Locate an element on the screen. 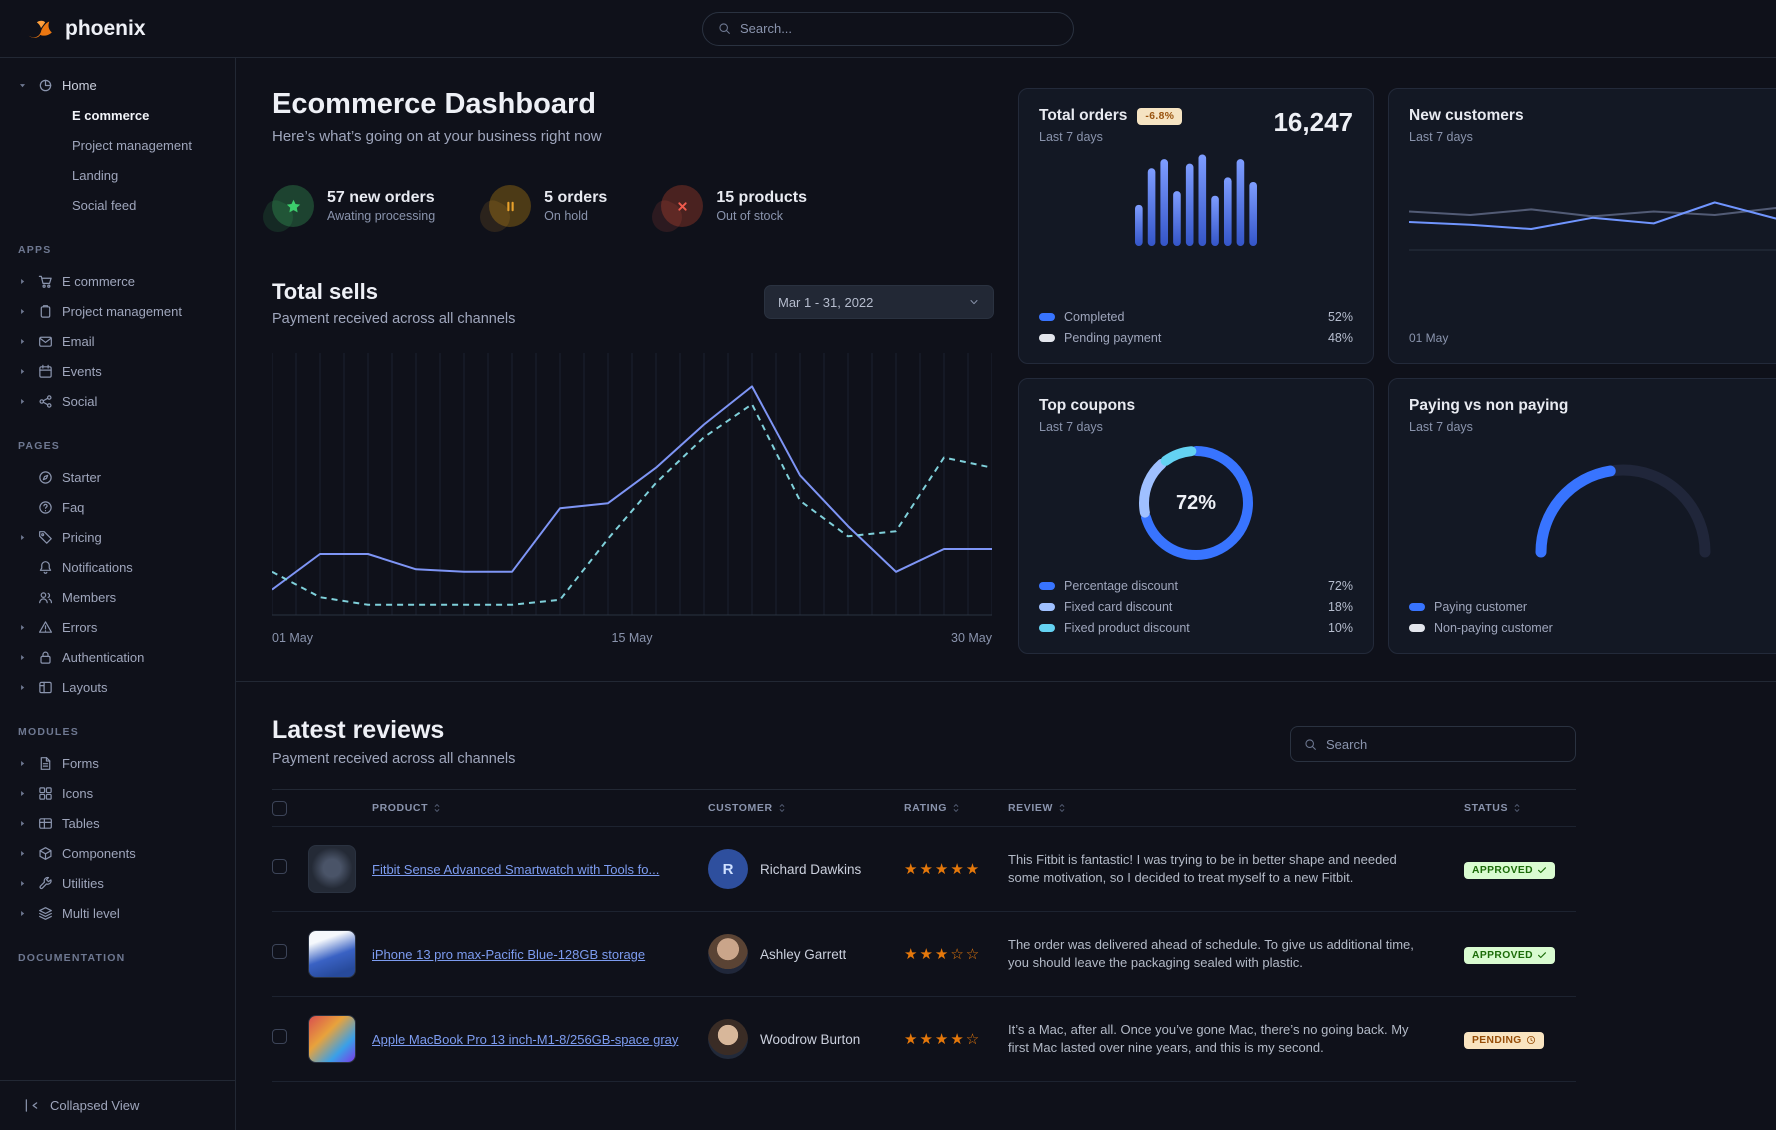  sidebar-item-label: Email is located at coordinates (78, 341).